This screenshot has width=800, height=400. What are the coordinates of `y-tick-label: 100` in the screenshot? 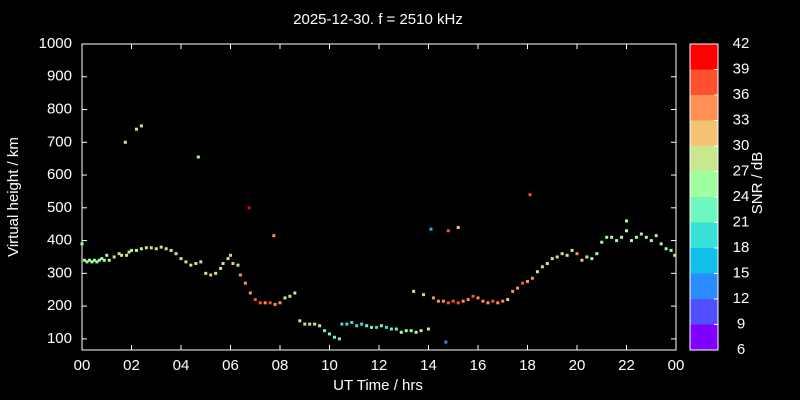 It's located at (59, 338).